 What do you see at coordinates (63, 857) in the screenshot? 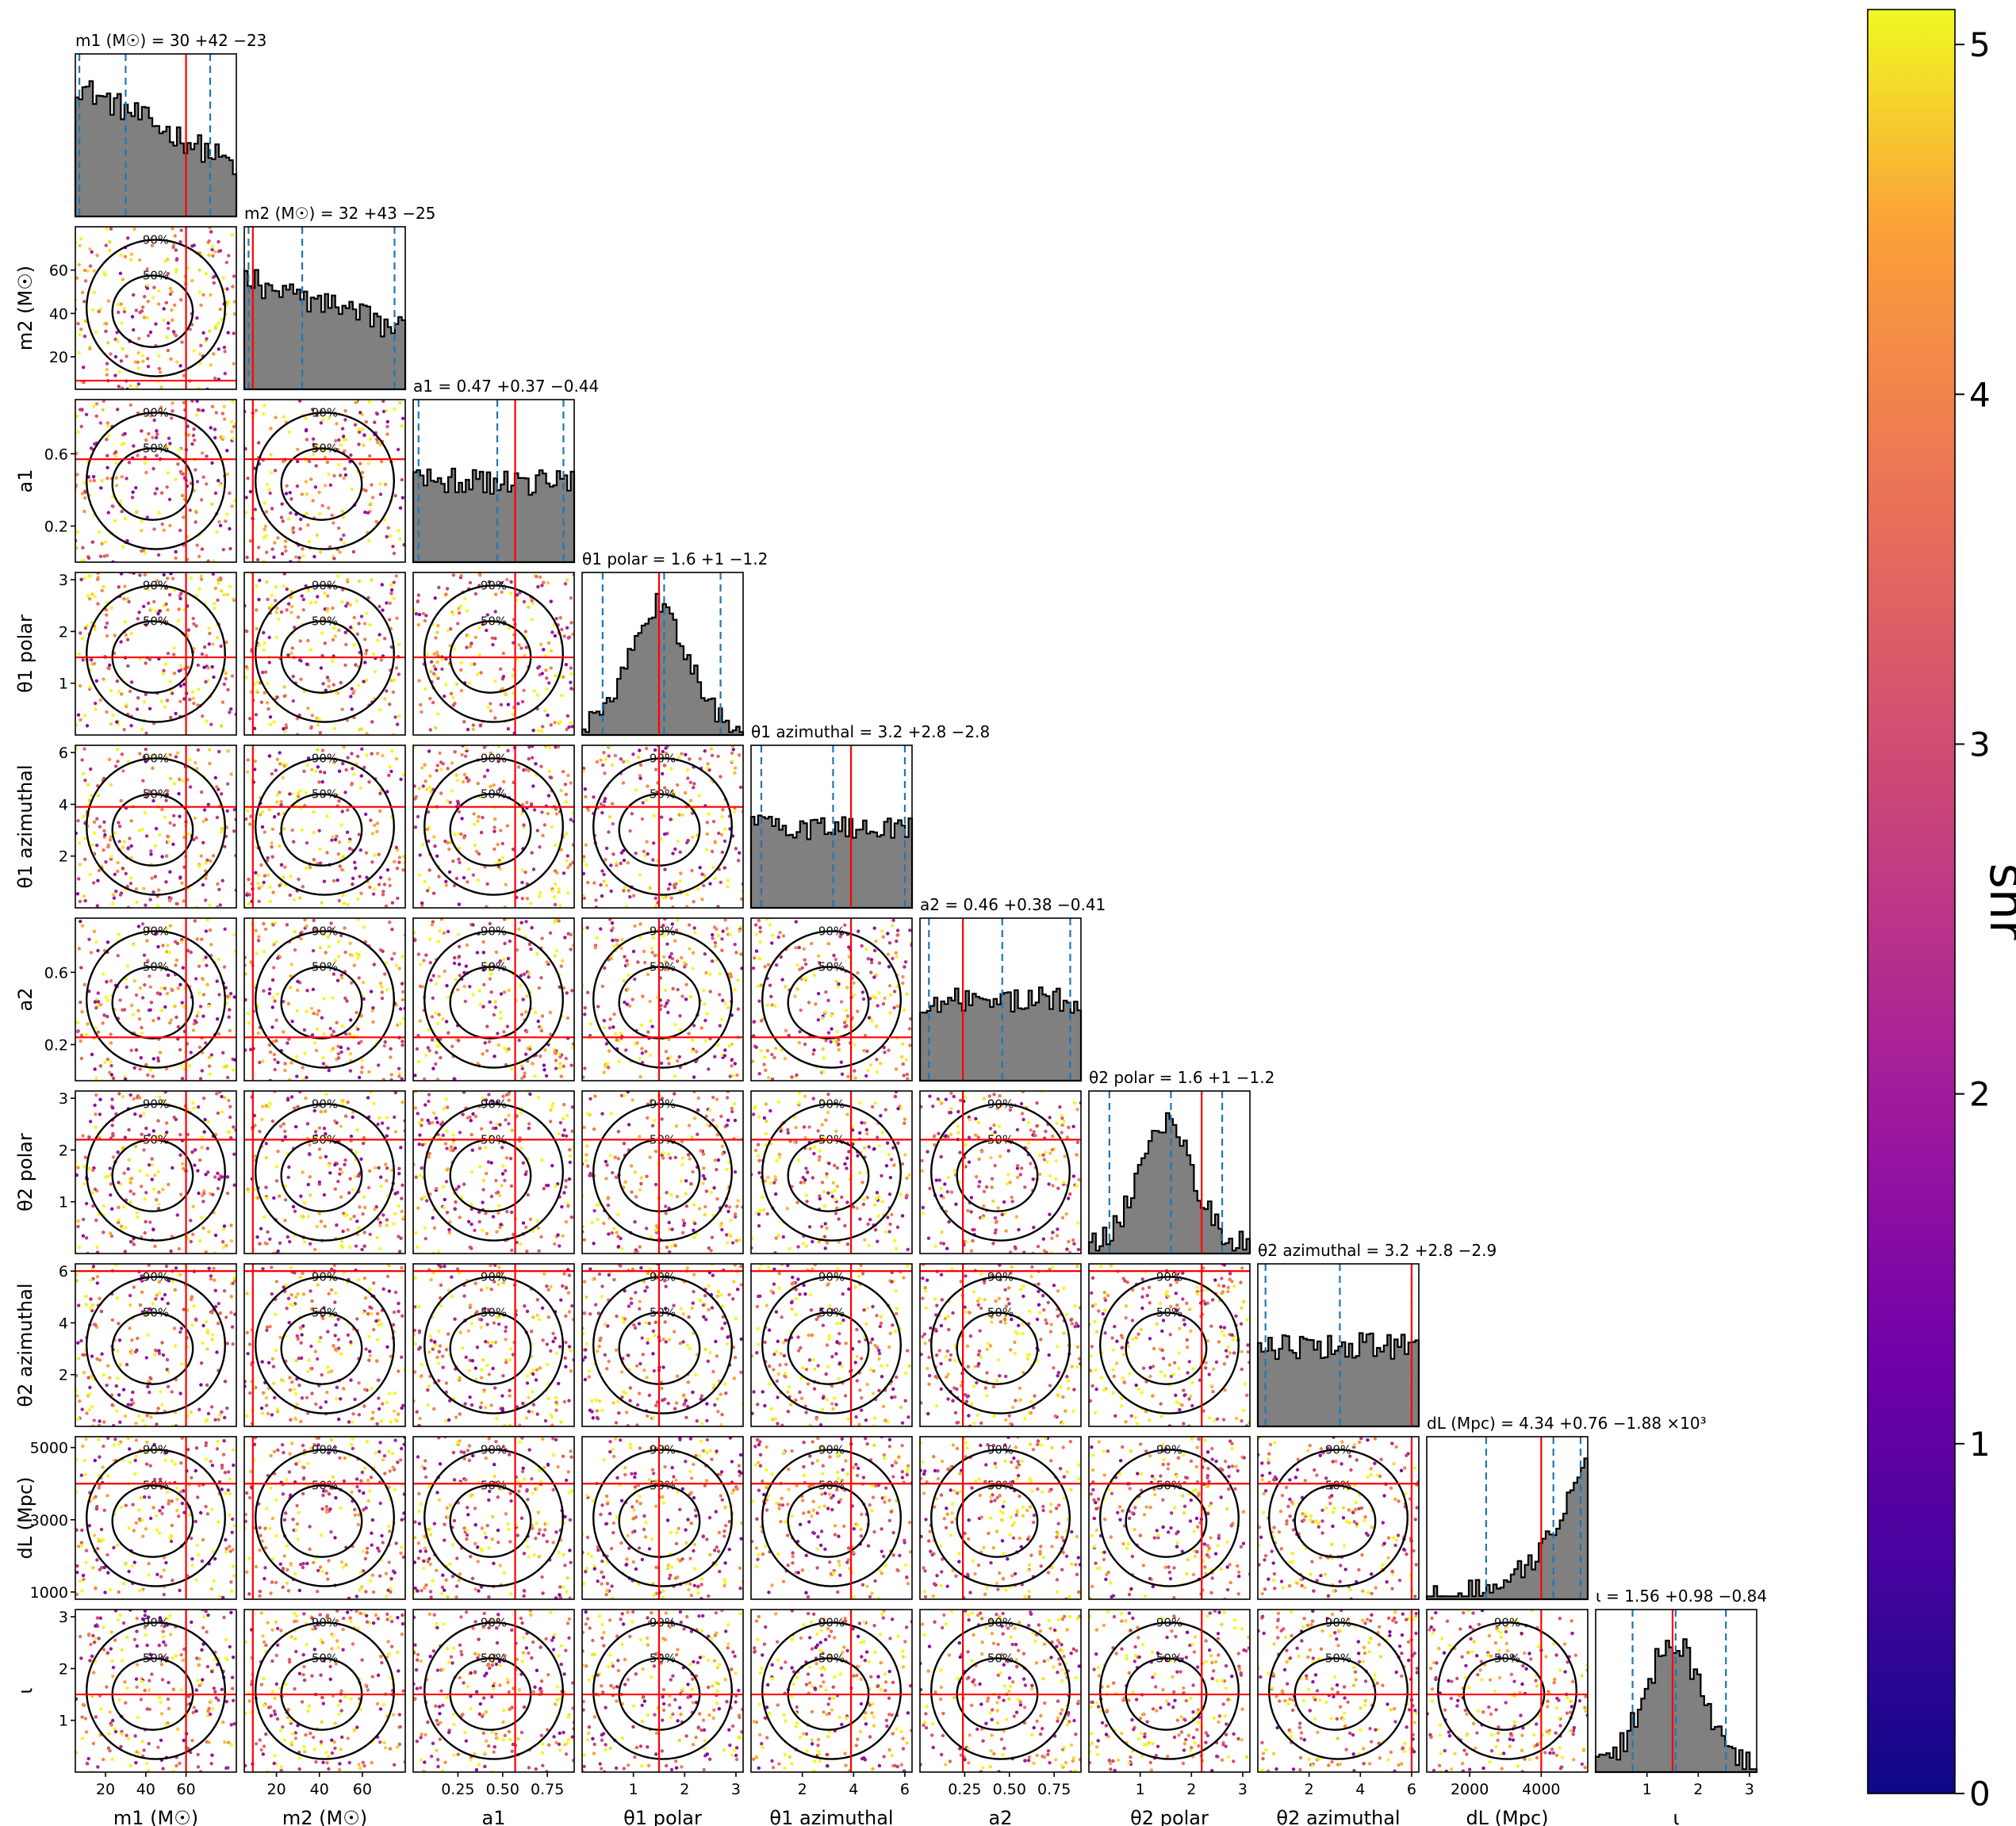
I see `y-tick-label: 2` at bounding box center [63, 857].